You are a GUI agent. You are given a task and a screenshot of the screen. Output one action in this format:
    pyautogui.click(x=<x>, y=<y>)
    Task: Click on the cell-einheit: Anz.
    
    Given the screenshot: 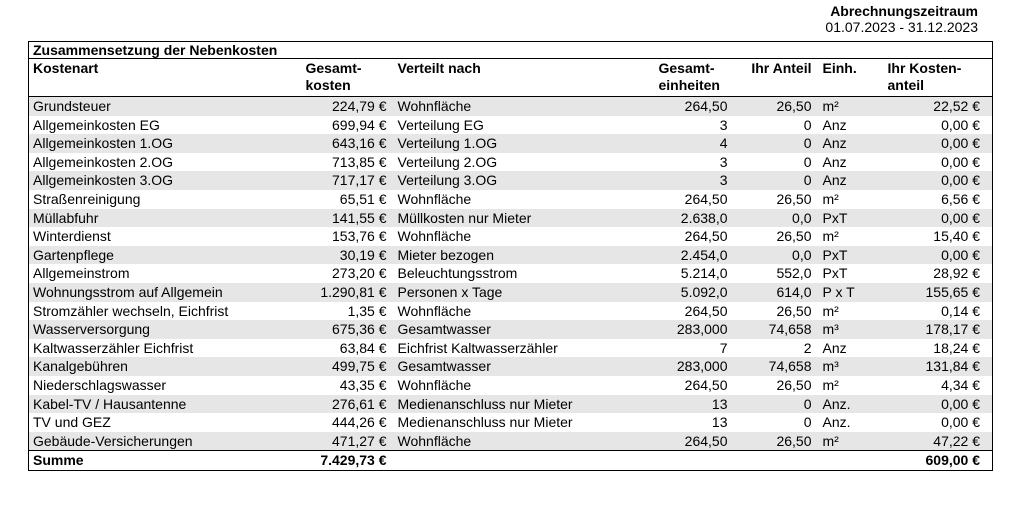 What is the action you would take?
    pyautogui.click(x=836, y=403)
    